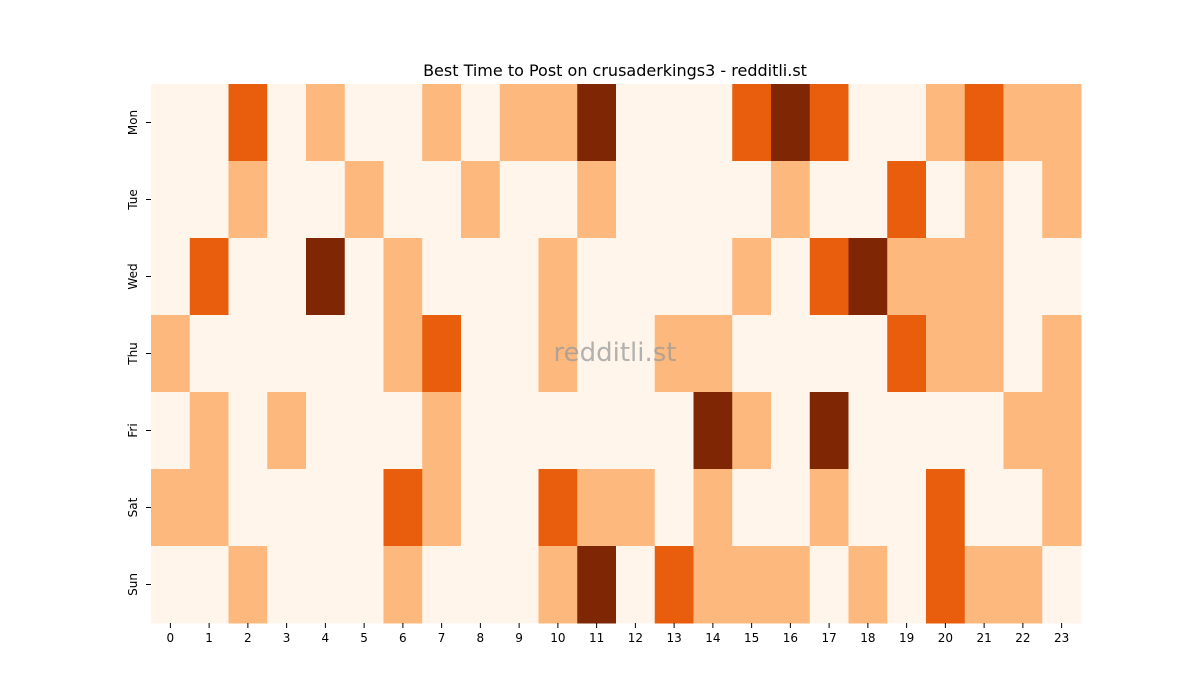 The width and height of the screenshot is (1200, 700). Describe the element at coordinates (133, 584) in the screenshot. I see `y-tick-label: Sun` at that location.